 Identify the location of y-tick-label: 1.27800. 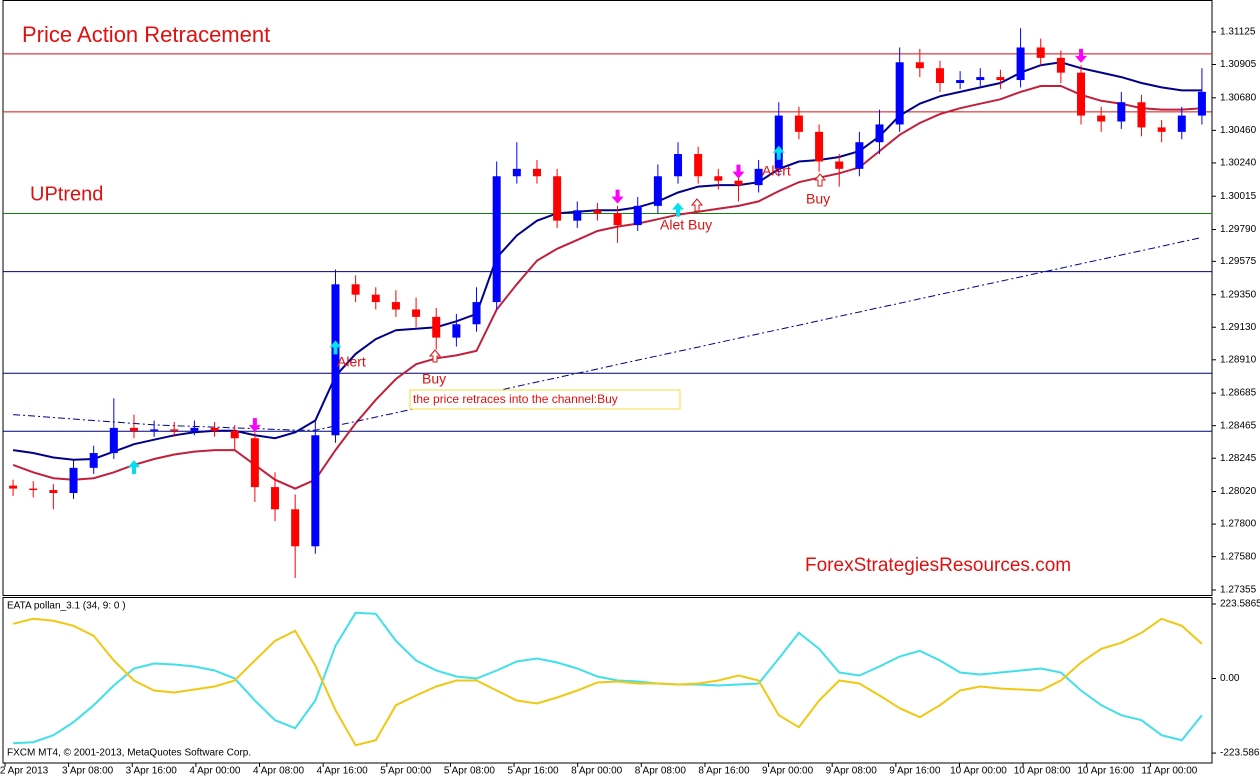
(1238, 524).